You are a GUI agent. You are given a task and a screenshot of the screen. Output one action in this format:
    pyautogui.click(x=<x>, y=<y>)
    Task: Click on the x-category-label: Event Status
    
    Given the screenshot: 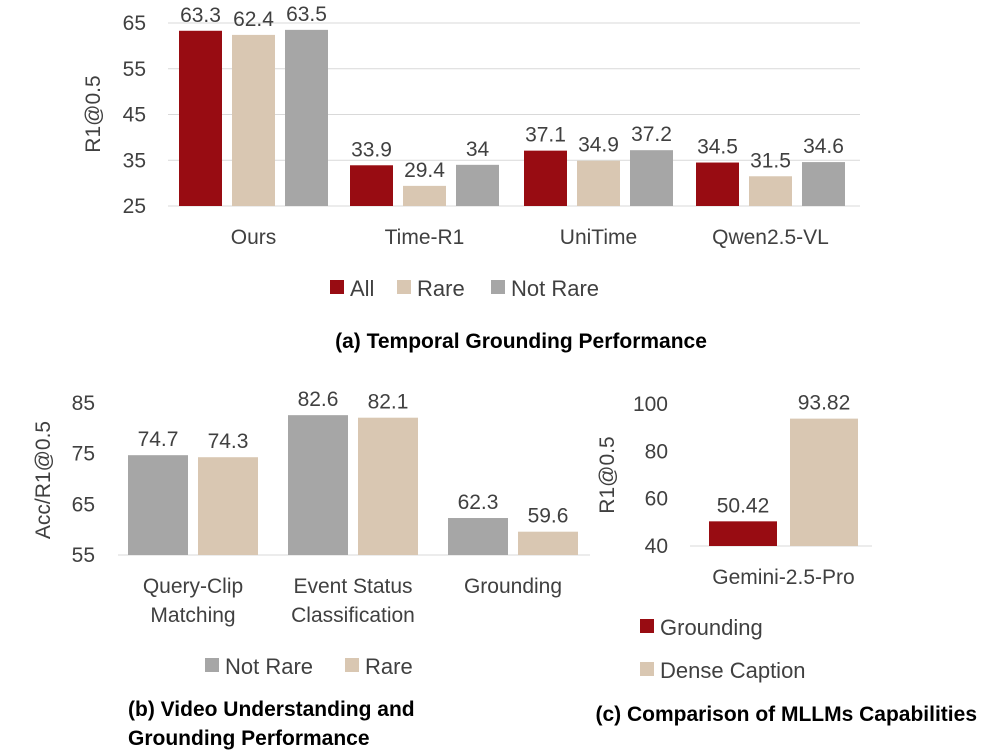 What is the action you would take?
    pyautogui.click(x=352, y=586)
    